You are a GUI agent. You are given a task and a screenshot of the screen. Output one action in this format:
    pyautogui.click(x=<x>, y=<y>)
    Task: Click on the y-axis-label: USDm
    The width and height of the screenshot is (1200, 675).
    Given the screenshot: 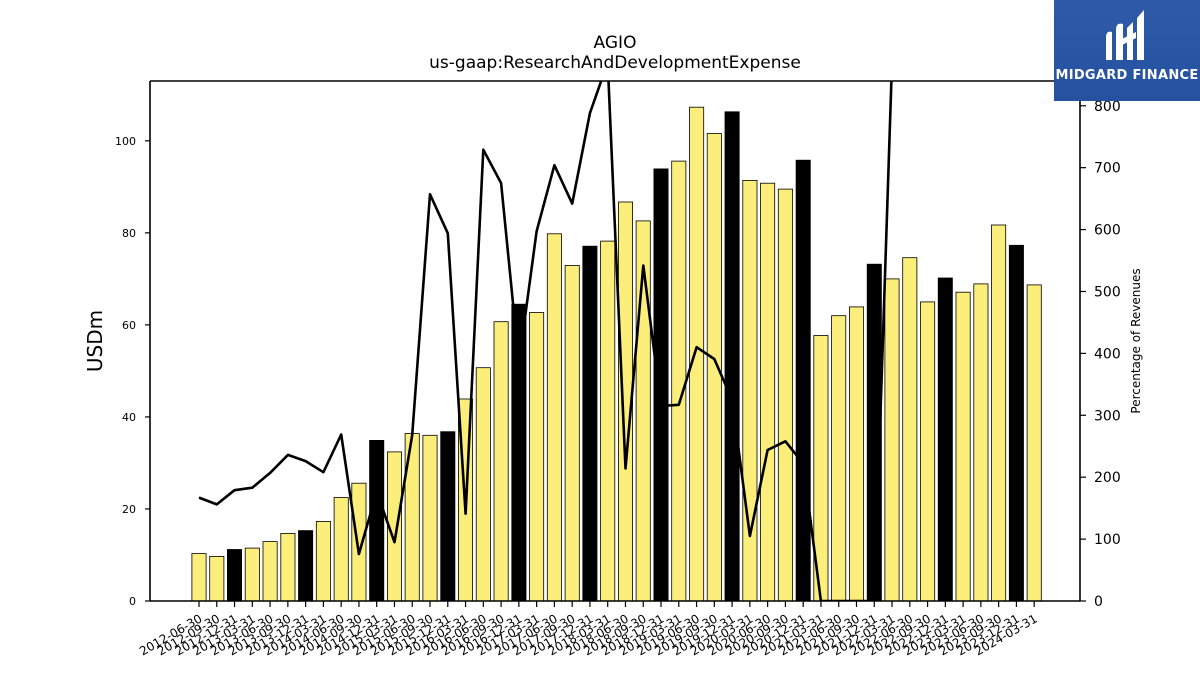 What is the action you would take?
    pyautogui.click(x=95, y=341)
    